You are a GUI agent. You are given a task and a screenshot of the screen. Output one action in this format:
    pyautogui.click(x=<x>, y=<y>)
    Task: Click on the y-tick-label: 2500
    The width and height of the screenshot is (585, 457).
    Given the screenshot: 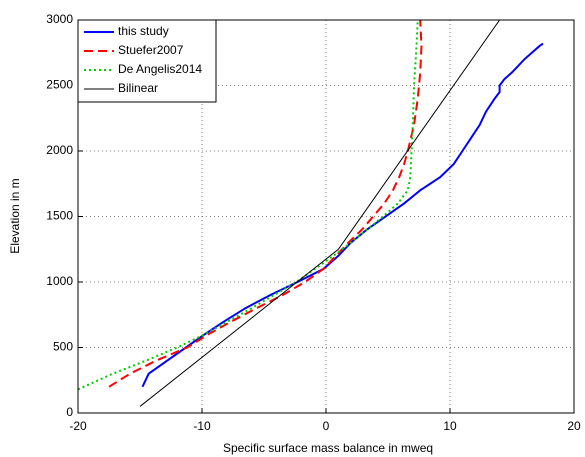 What is the action you would take?
    pyautogui.click(x=59, y=85)
    